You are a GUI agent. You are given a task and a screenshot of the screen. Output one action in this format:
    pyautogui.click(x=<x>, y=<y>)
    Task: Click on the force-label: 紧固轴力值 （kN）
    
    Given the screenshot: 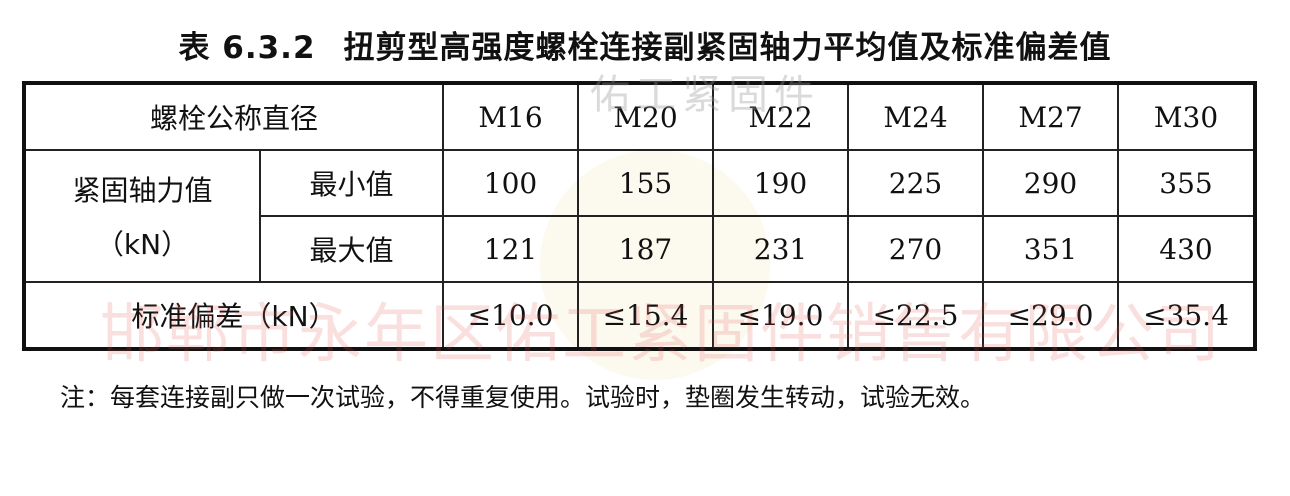 What is the action you would take?
    pyautogui.click(x=142, y=216)
    